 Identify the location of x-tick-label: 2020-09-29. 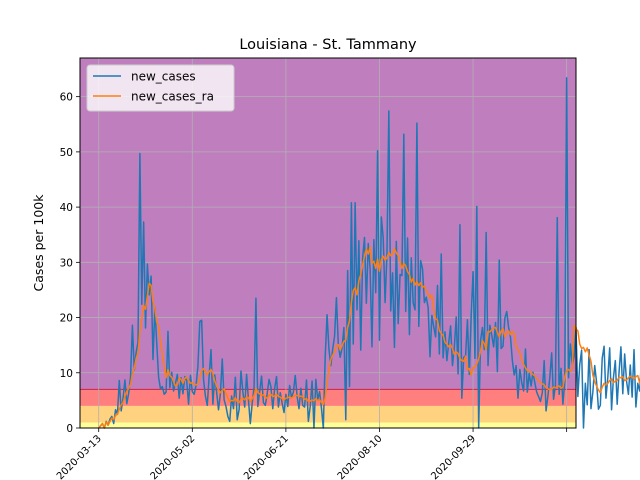
(453, 456).